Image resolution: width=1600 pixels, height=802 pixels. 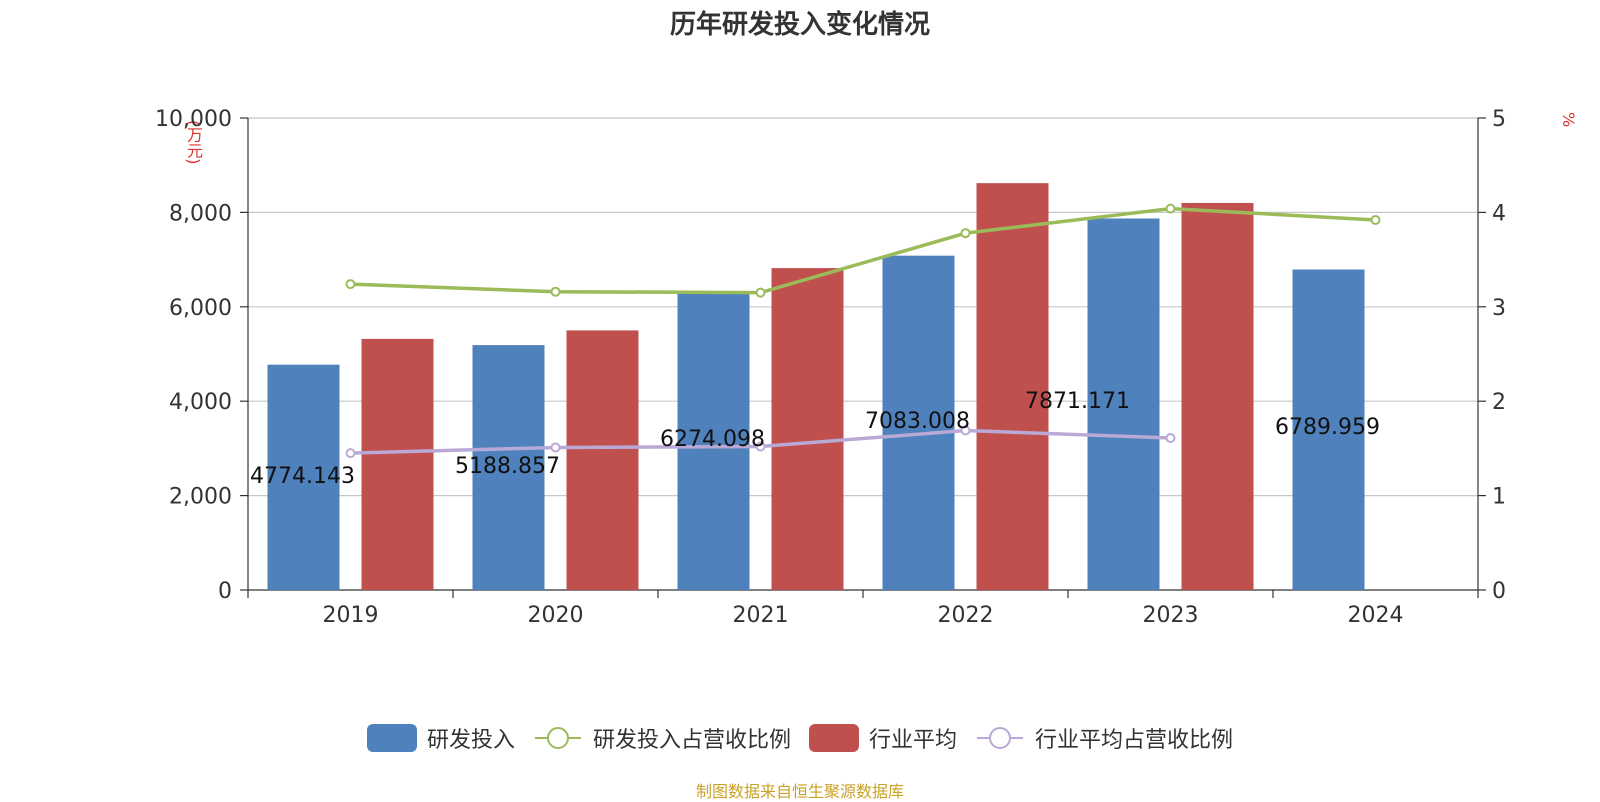 What do you see at coordinates (913, 740) in the screenshot?
I see `legend-label-industry-avg: 行业平均` at bounding box center [913, 740].